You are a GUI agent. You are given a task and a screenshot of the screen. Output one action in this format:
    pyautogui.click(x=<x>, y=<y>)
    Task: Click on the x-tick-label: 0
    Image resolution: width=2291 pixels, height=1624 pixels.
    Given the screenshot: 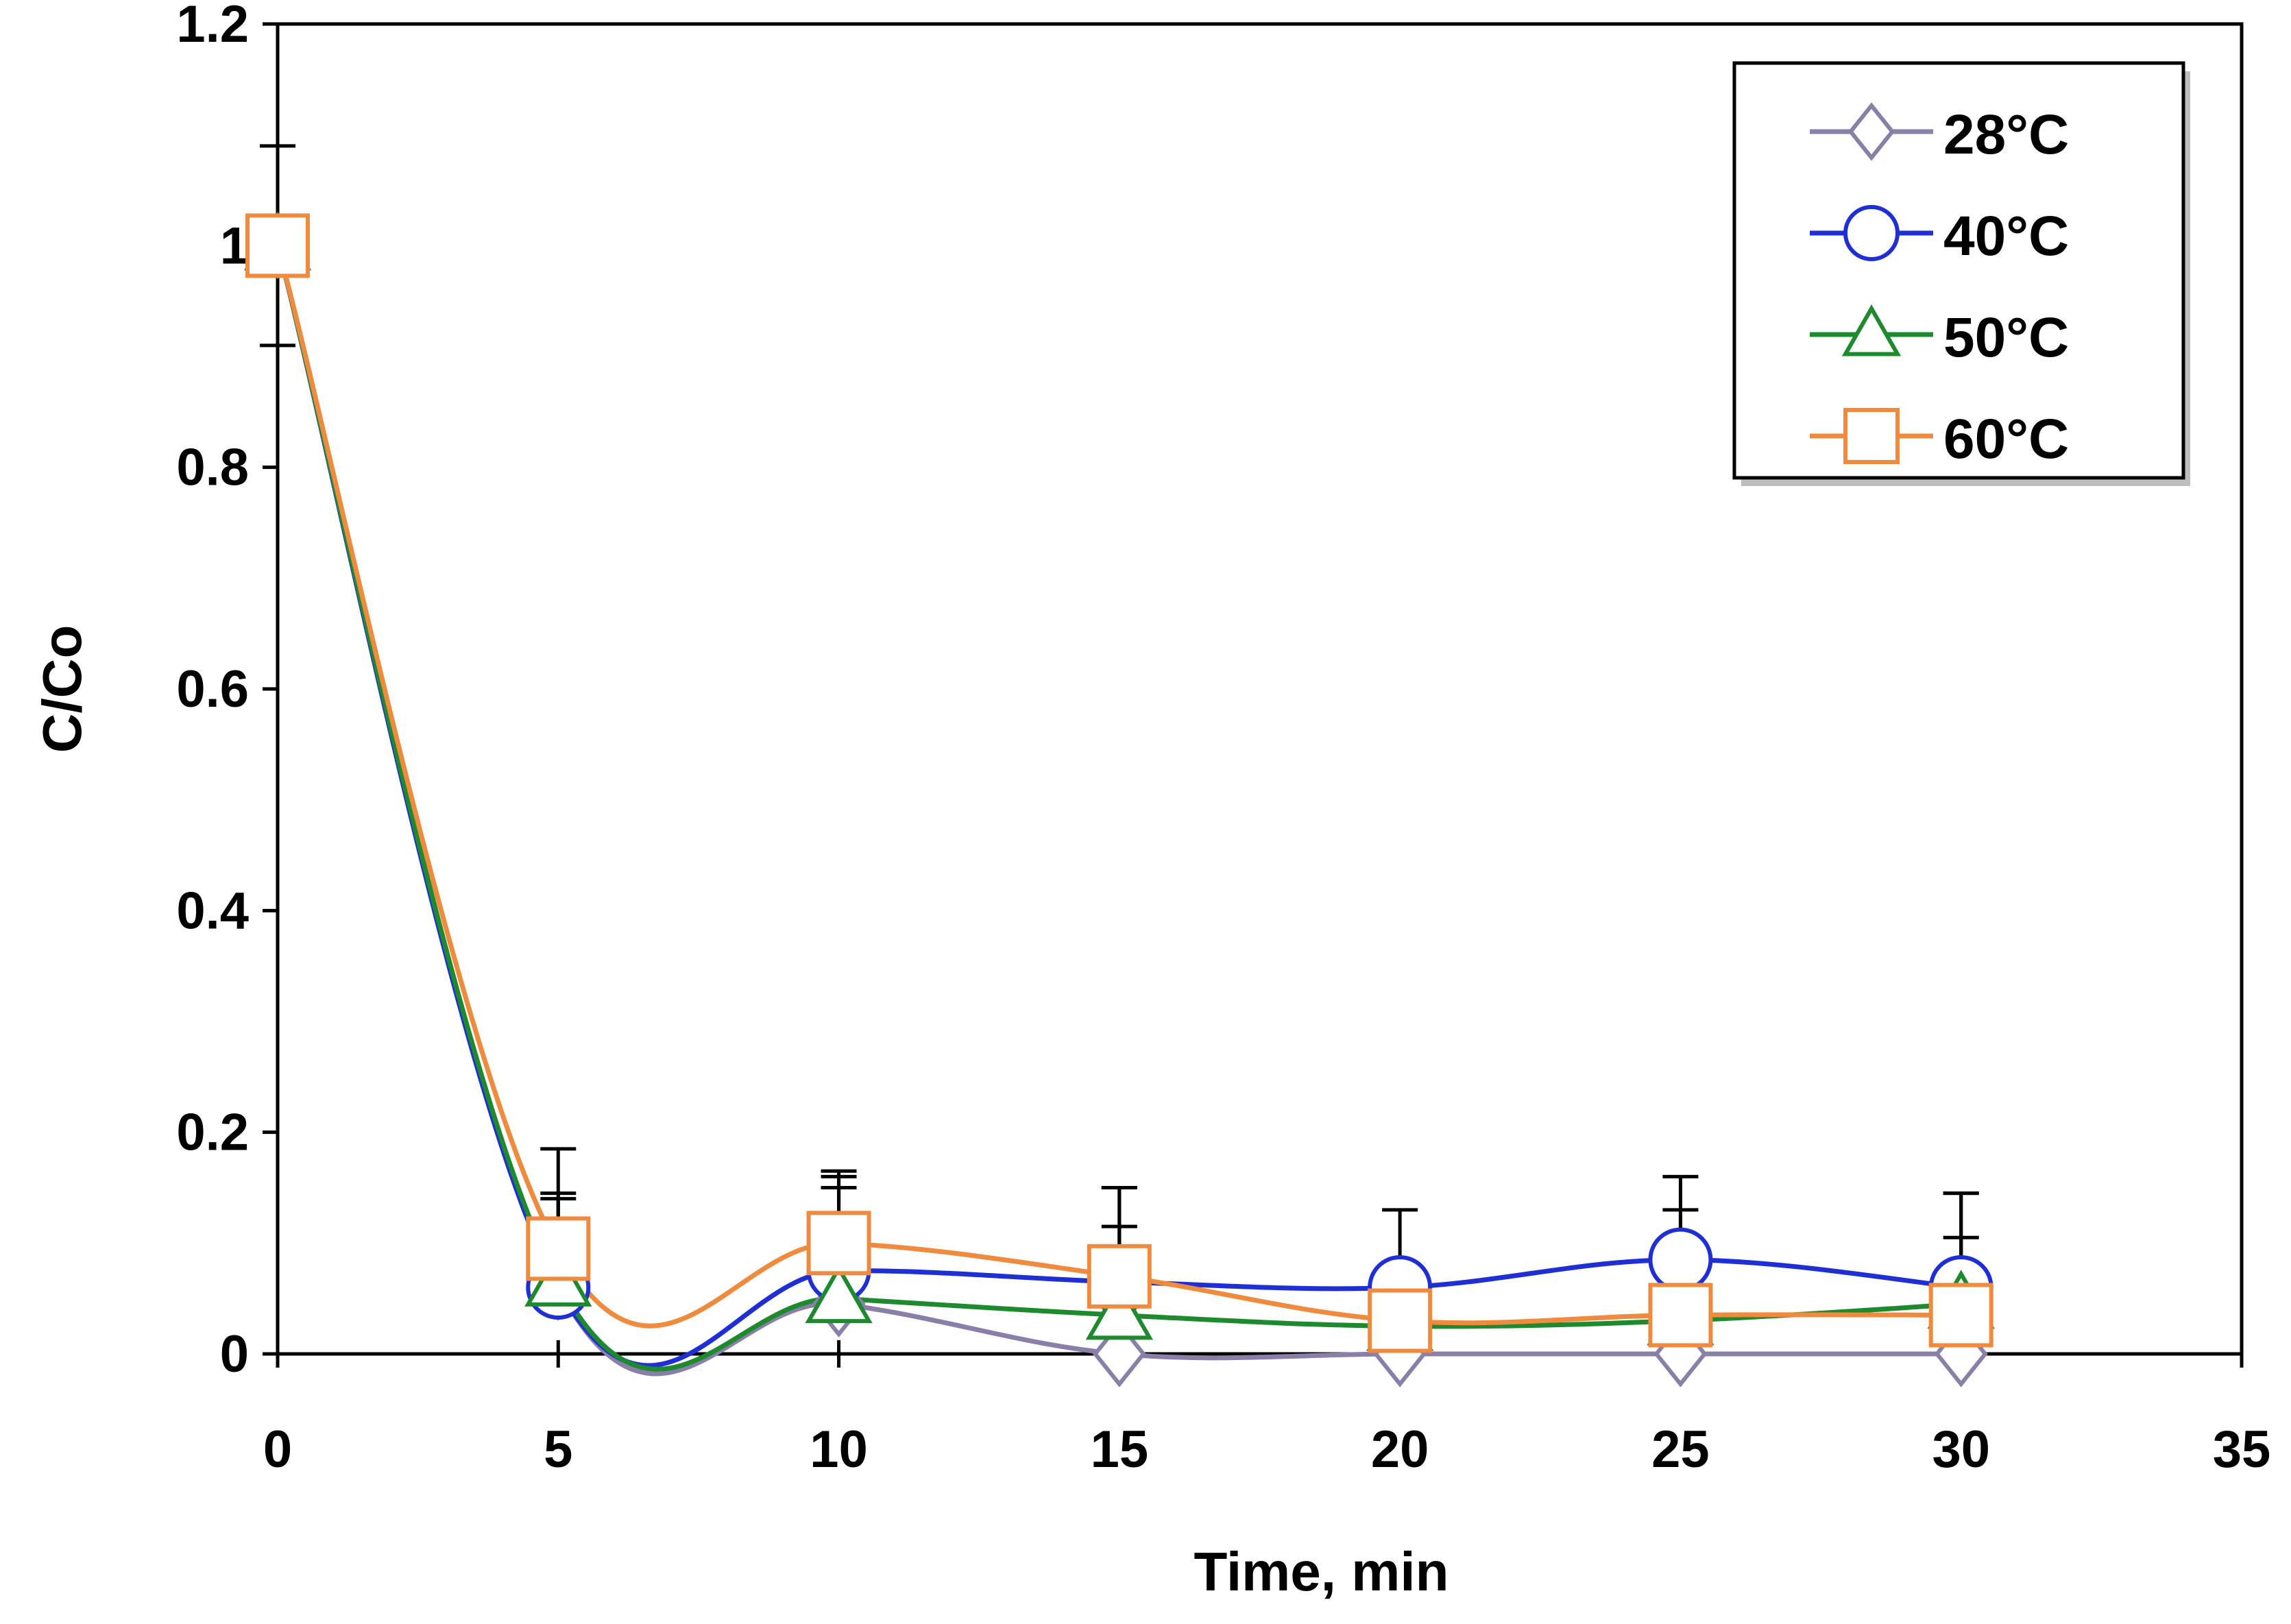 What is the action you would take?
    pyautogui.click(x=277, y=1449)
    